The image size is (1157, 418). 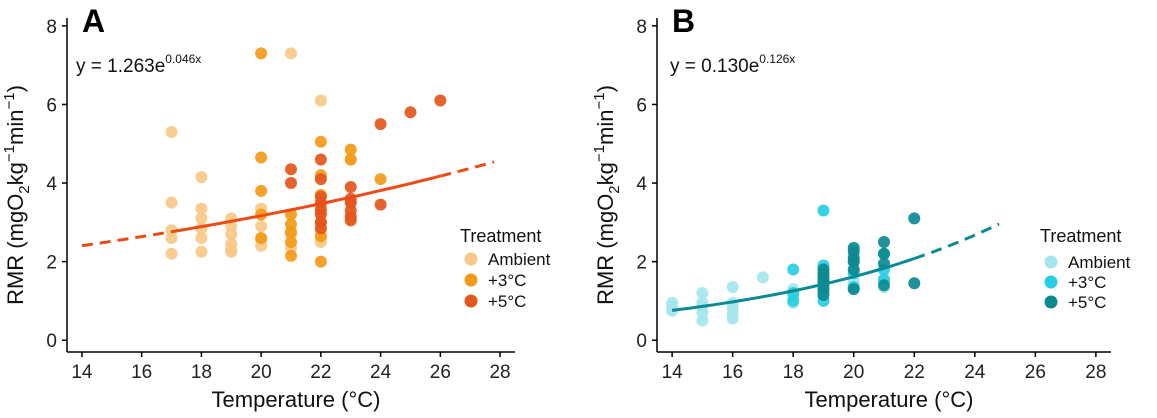 I want to click on panel-label: B, so click(x=683, y=21).